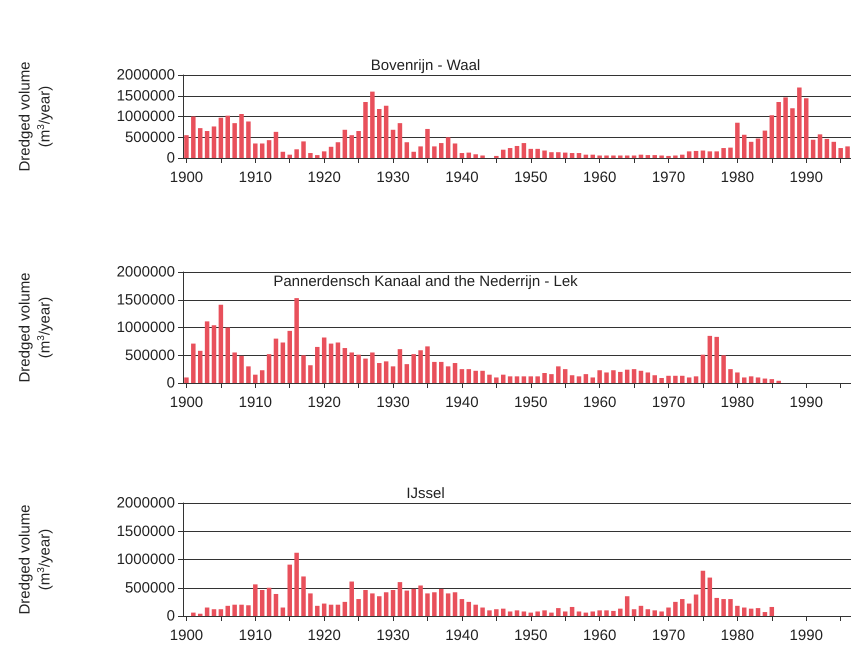 This screenshot has width=851, height=664. What do you see at coordinates (599, 177) in the screenshot?
I see `x-tick-label: 1960` at bounding box center [599, 177].